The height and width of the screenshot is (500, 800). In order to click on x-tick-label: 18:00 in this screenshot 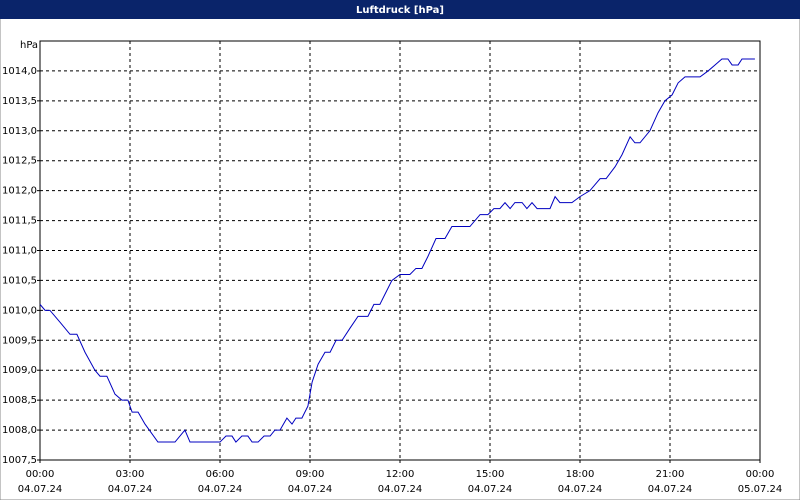, I will do `click(580, 474)`.